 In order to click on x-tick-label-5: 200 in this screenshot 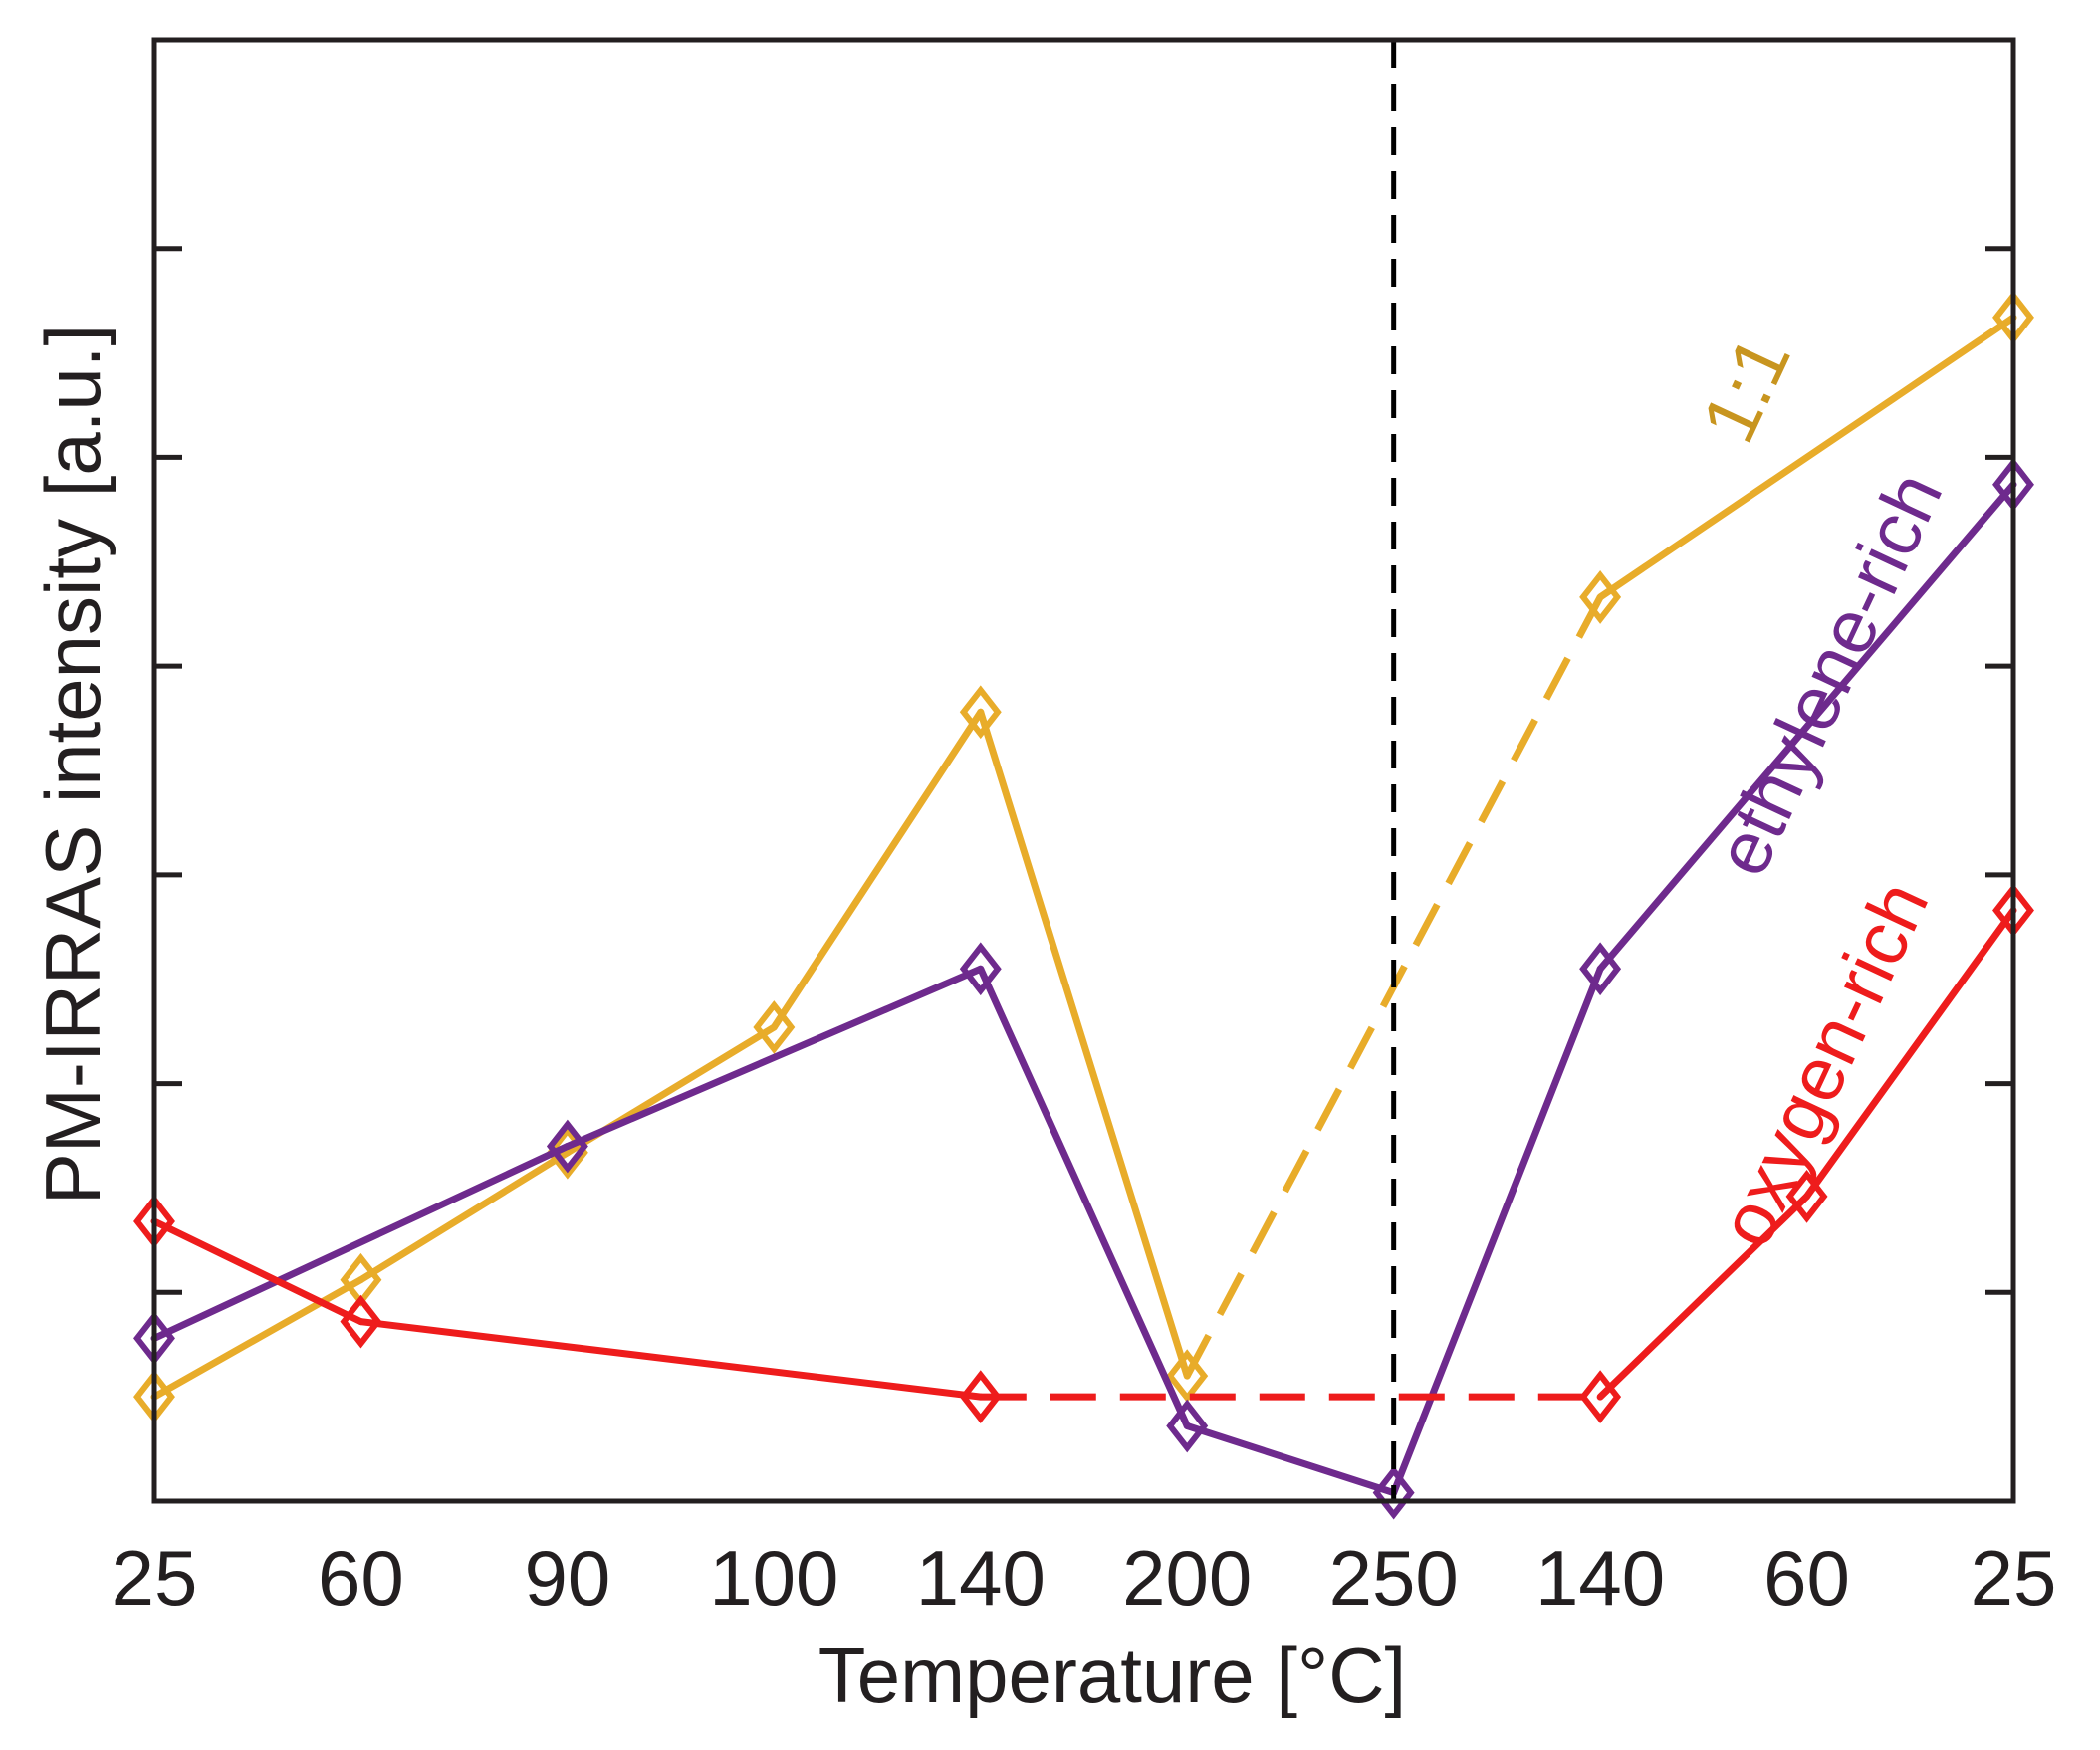, I will do `click(1187, 1578)`.